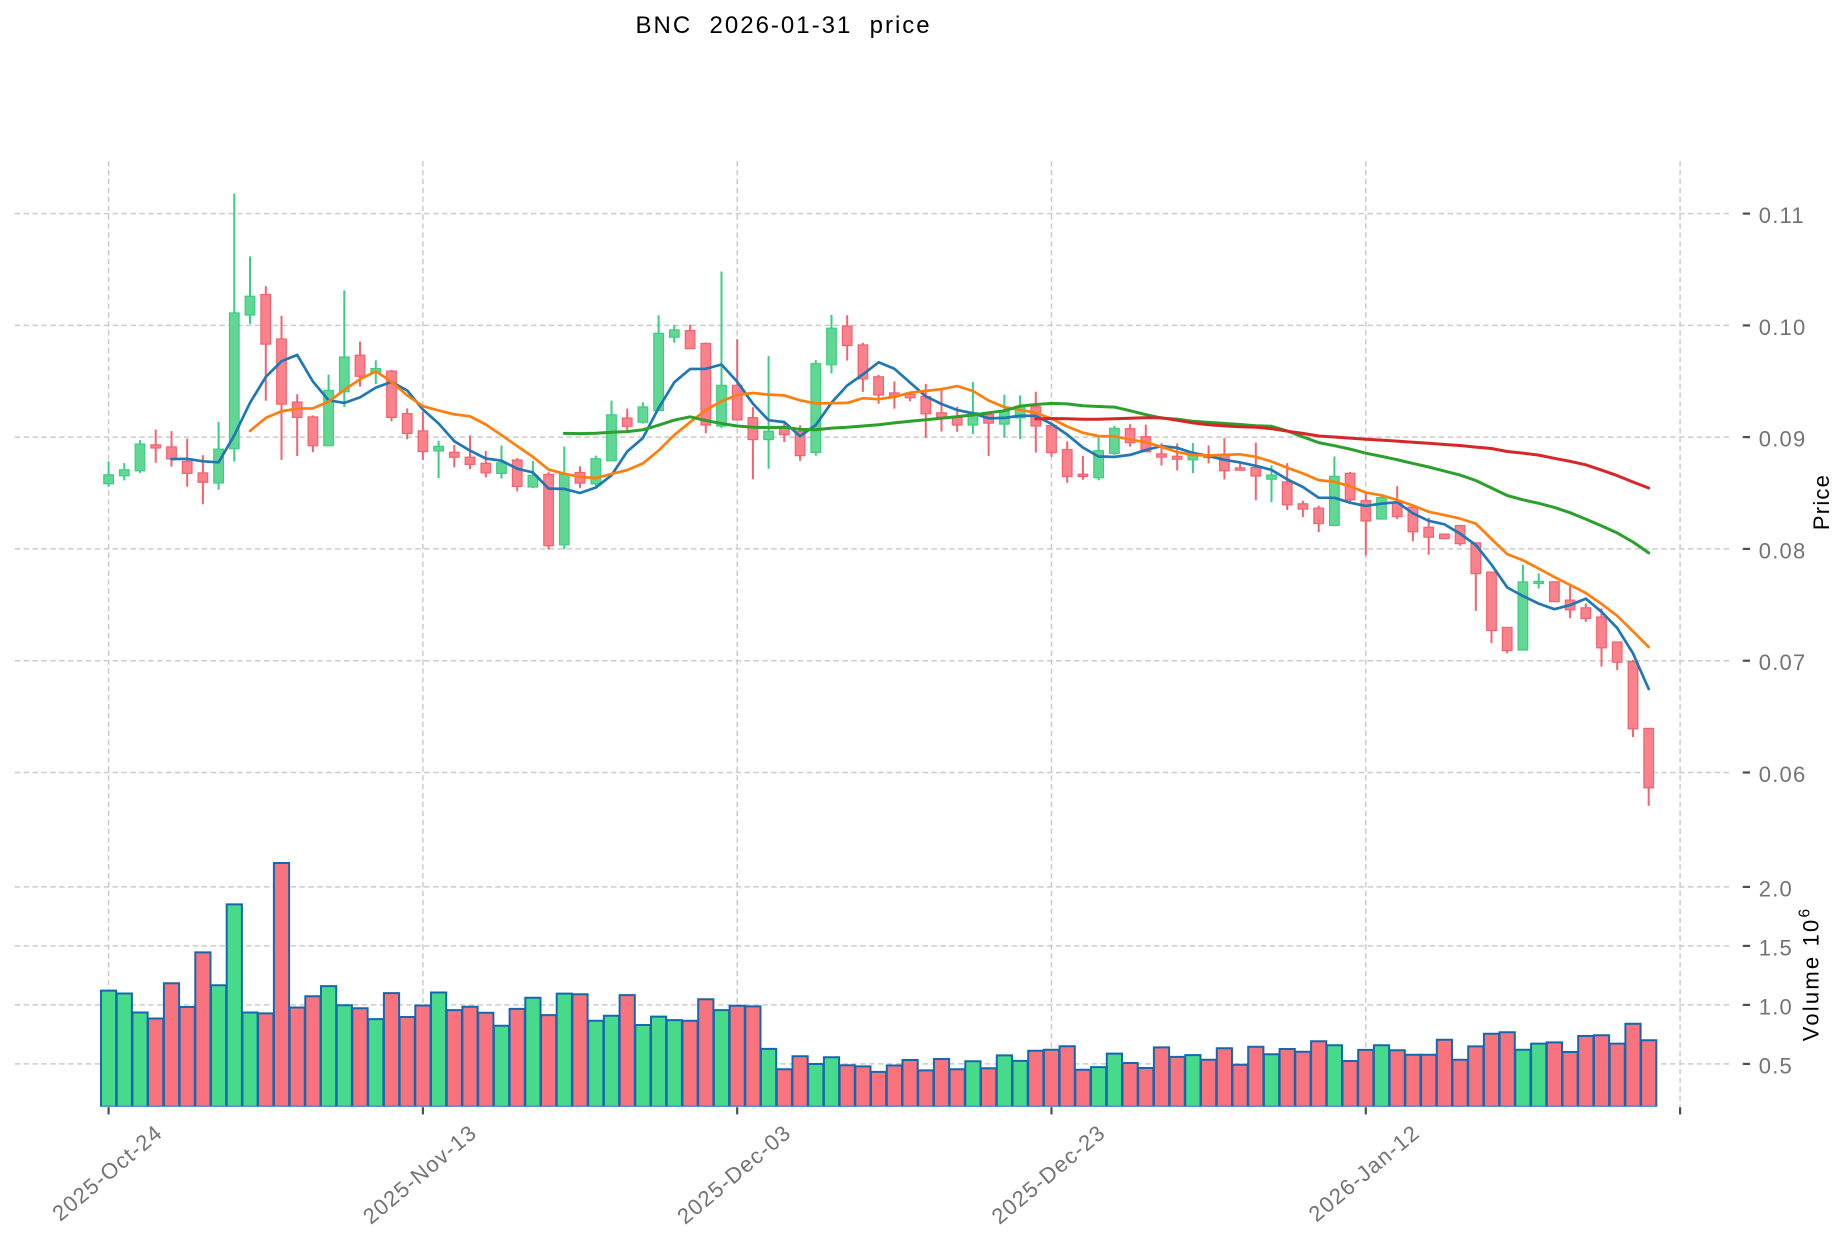  I want to click on svg-text: 0.08, so click(1783, 550).